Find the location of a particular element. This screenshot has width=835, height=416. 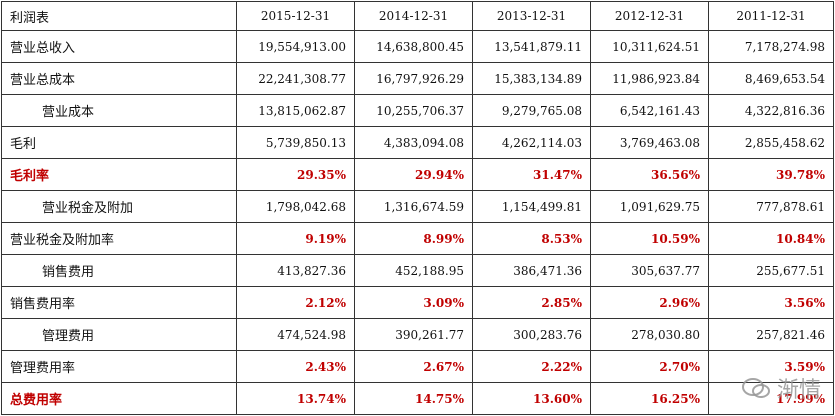

value-cell: 413,827.36 is located at coordinates (295, 270).